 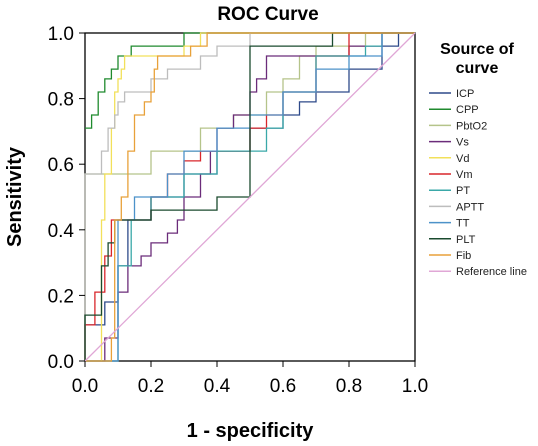 What do you see at coordinates (415, 386) in the screenshot?
I see `x-tick-label: 1.0` at bounding box center [415, 386].